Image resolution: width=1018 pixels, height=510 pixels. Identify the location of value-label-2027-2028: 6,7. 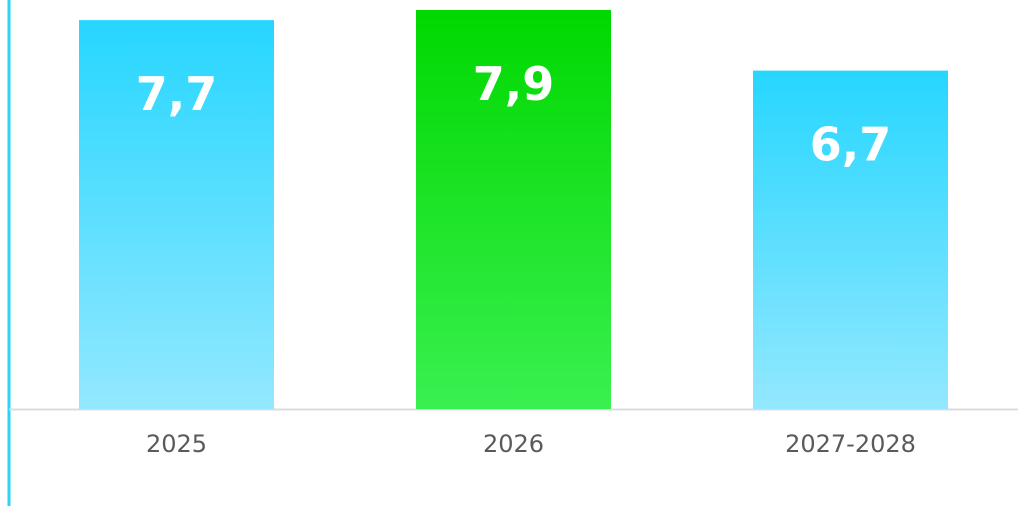
(851, 145).